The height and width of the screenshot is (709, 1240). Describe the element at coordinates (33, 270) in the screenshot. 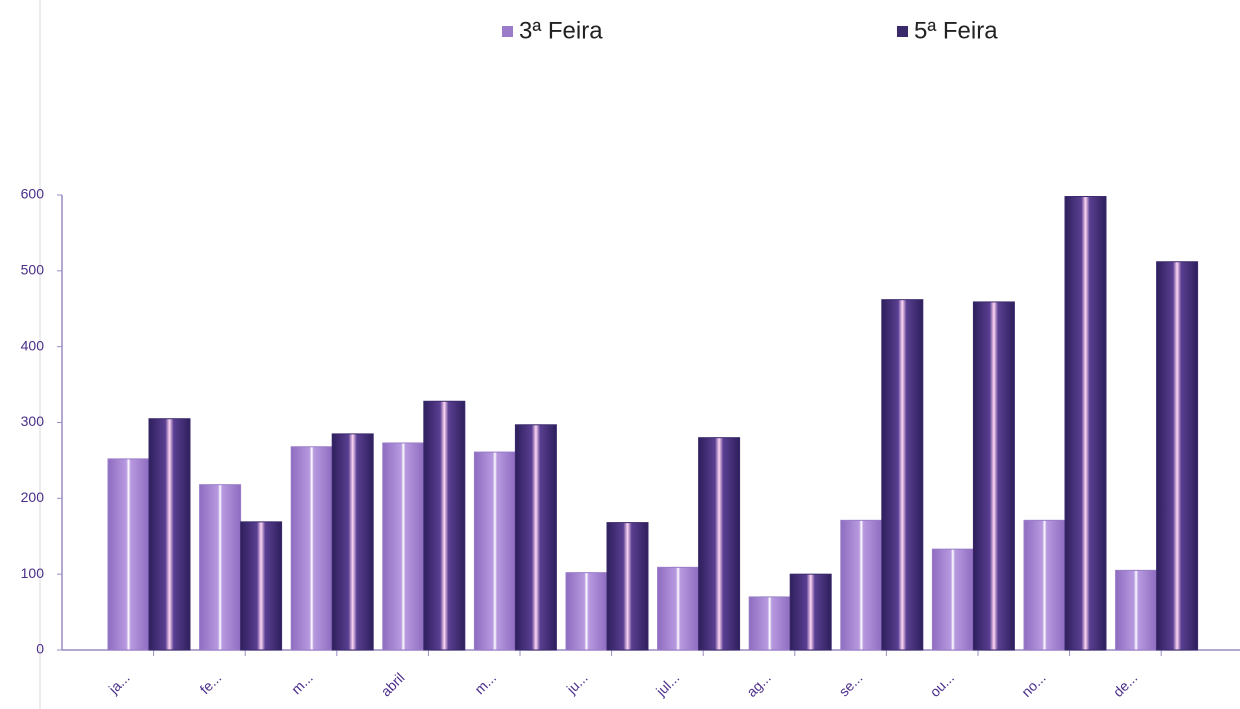

I see `y-tick-label: 500` at that location.